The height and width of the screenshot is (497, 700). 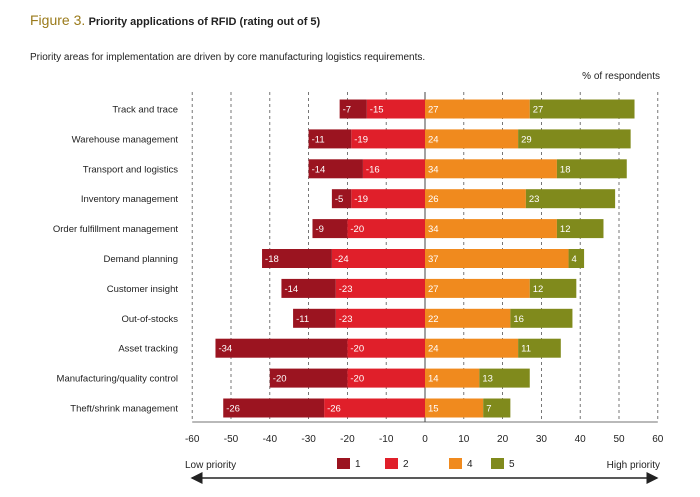 I want to click on data-label: 29, so click(x=526, y=139).